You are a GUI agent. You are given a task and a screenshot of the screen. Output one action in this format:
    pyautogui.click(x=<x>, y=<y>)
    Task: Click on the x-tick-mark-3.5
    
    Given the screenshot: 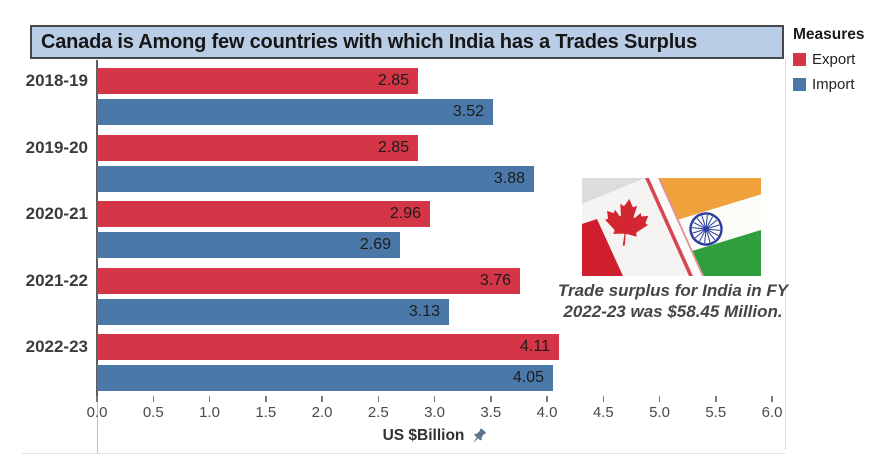 What is the action you would take?
    pyautogui.click(x=491, y=399)
    